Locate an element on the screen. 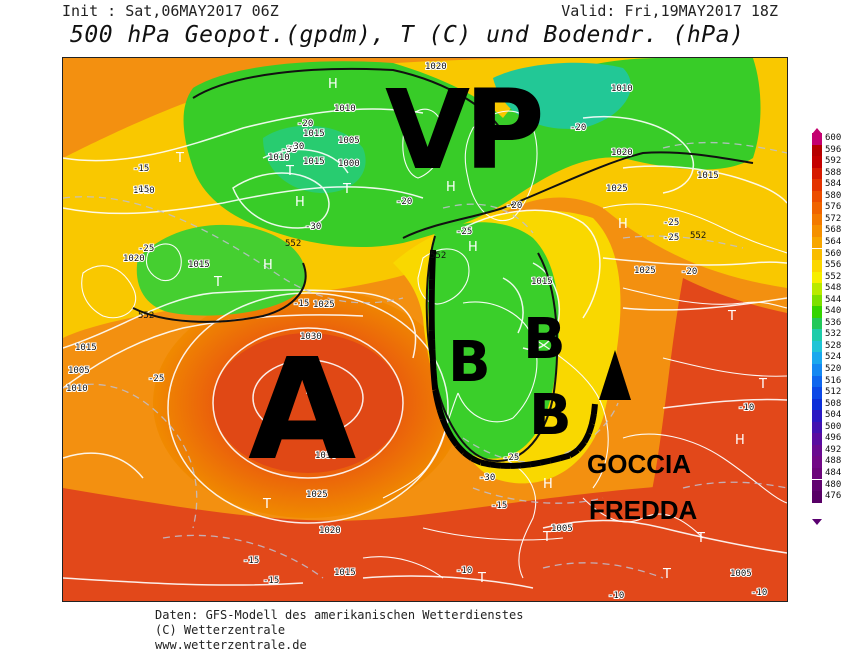 The height and width of the screenshot is (657, 850). legend-label: 548 is located at coordinates (833, 288).